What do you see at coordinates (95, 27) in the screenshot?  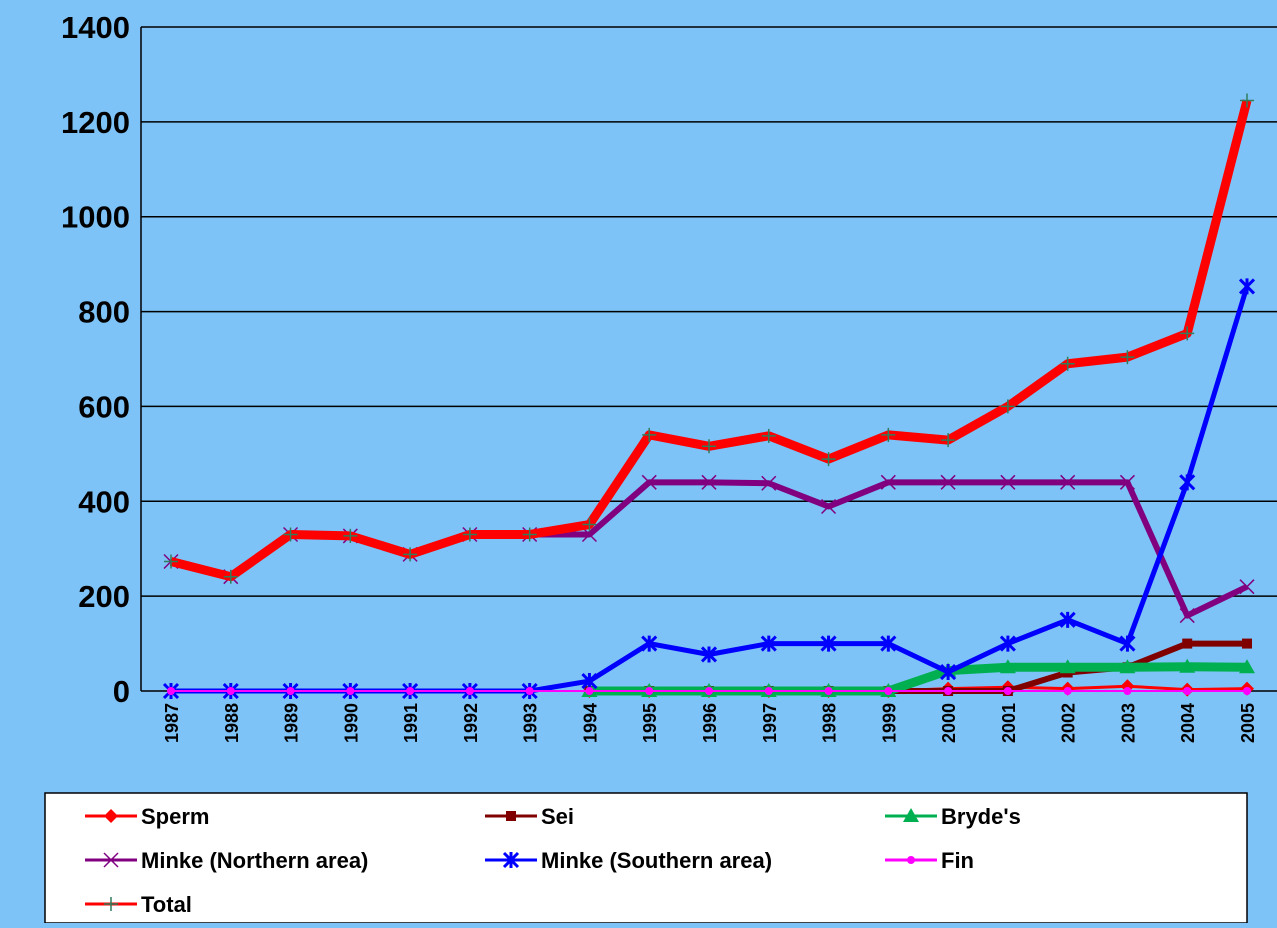 I see `y-tick-label: 1400` at bounding box center [95, 27].